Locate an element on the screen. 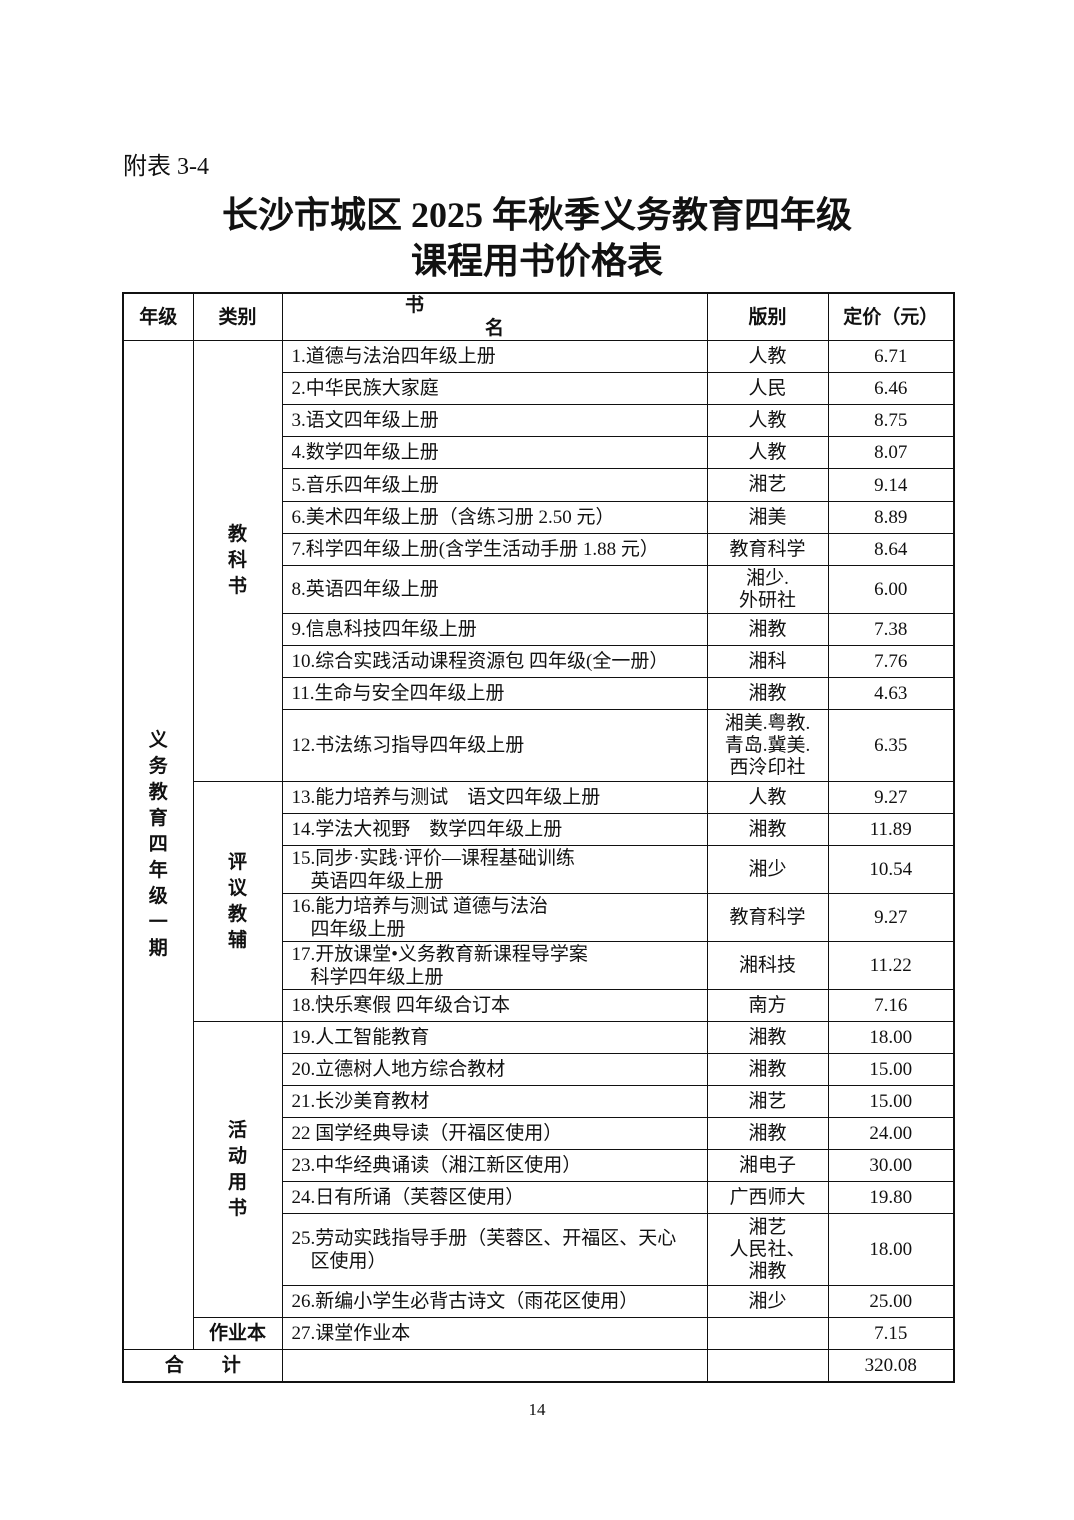 Image resolution: width=1074 pixels, height=1520 pixels. table-row: 9.信息科技四年级上册 湘教 7.38 is located at coordinates (539, 629).